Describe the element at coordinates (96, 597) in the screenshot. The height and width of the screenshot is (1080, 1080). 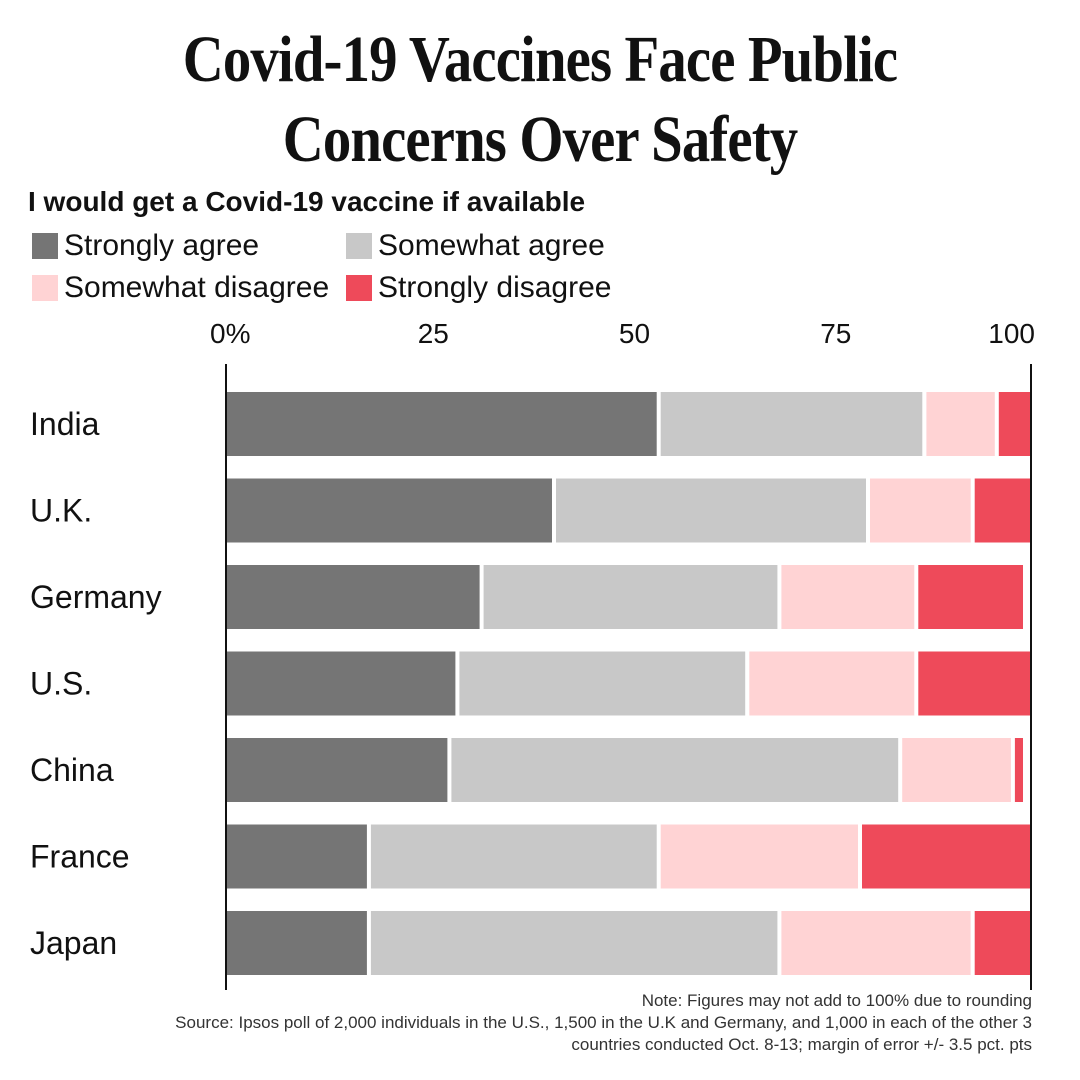
I see `category-label-germany: Germany` at that location.